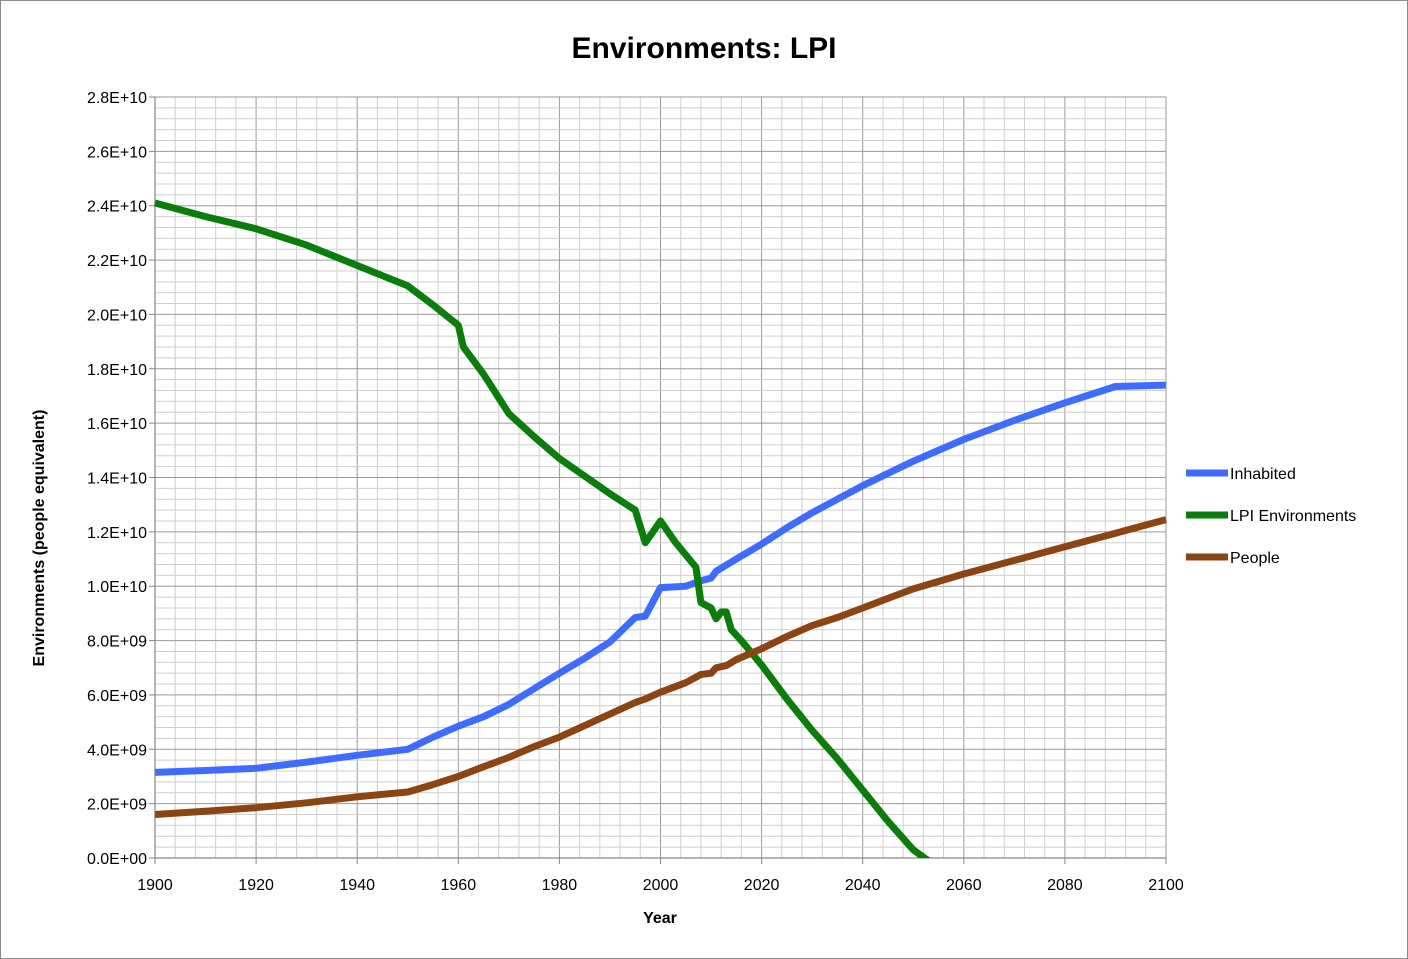 The height and width of the screenshot is (959, 1408). What do you see at coordinates (117, 750) in the screenshot?
I see `y-tick-label: 4.0E+09` at bounding box center [117, 750].